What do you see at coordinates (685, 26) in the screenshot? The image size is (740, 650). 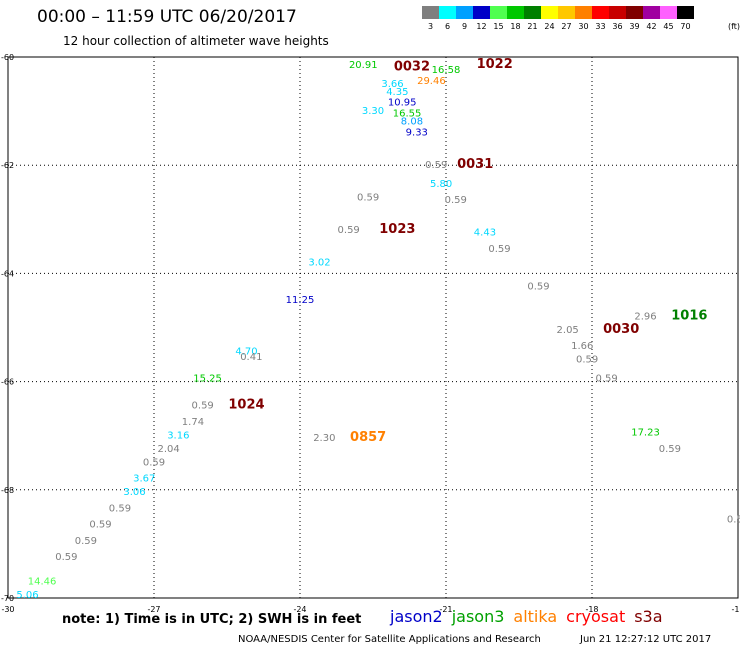 I see `color-scale-label: 70` at bounding box center [685, 26].